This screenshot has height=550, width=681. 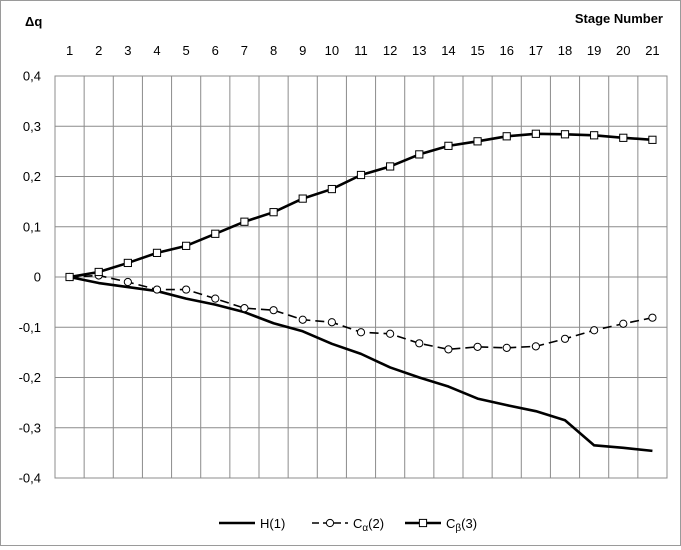 I want to click on x-tick-label: 8, so click(x=273, y=50).